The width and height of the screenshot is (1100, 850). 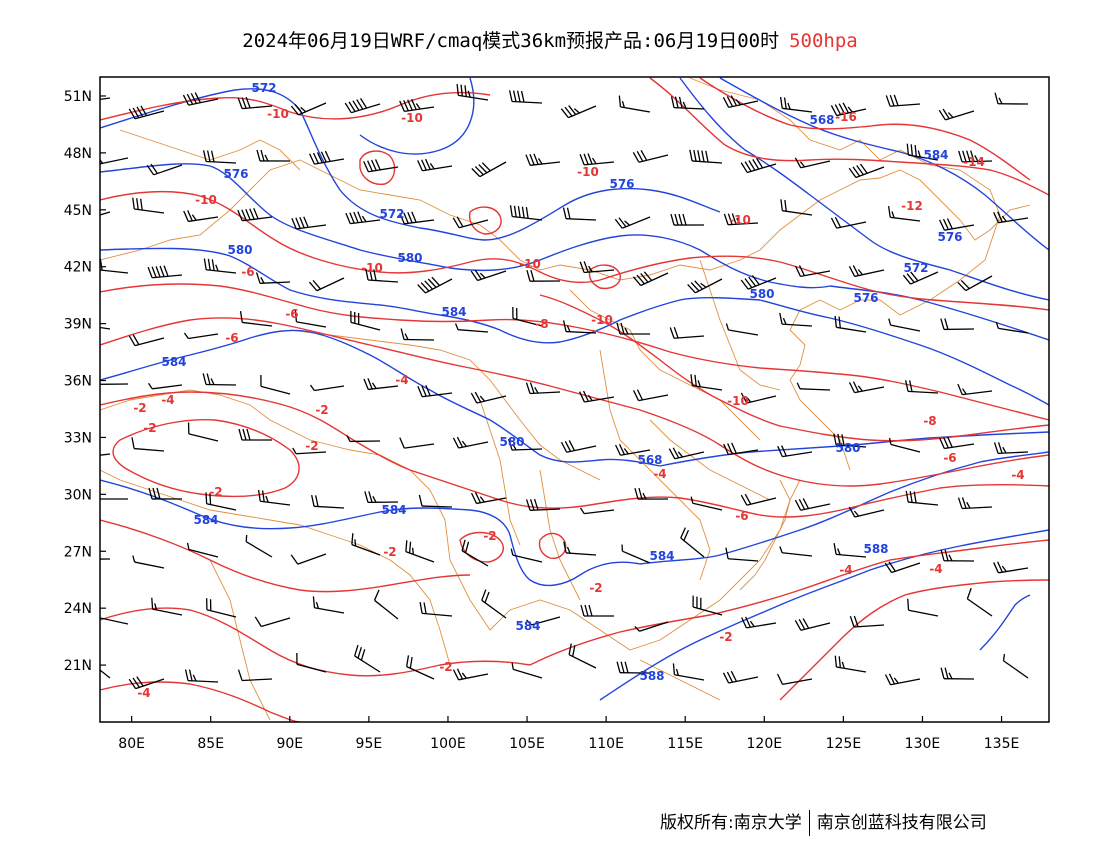 I want to click on lon-tick-label: 95E, so click(x=369, y=744).